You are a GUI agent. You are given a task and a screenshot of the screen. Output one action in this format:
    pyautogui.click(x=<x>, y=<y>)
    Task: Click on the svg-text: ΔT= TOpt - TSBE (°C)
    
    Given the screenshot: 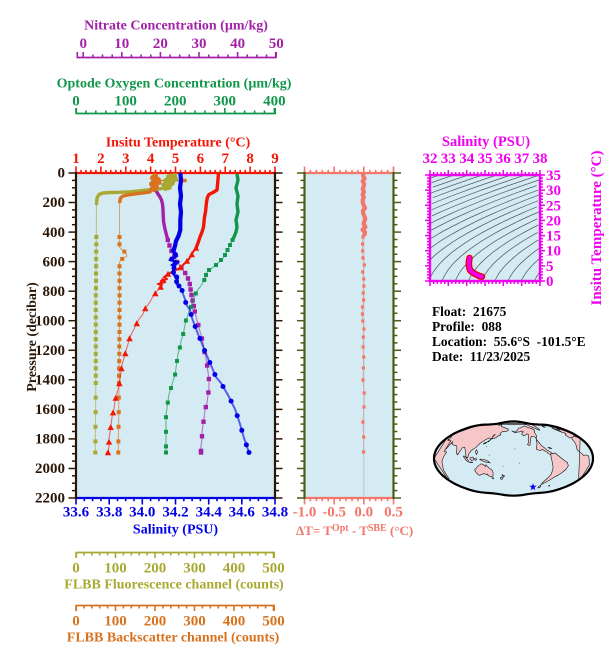 What is the action you would take?
    pyautogui.click(x=354, y=530)
    